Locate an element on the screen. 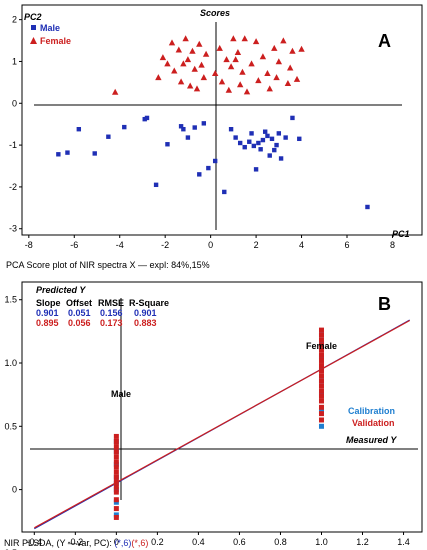 This screenshot has height=550, width=427. panel-a-y-tick-label: 2 is located at coordinates (14, 20).